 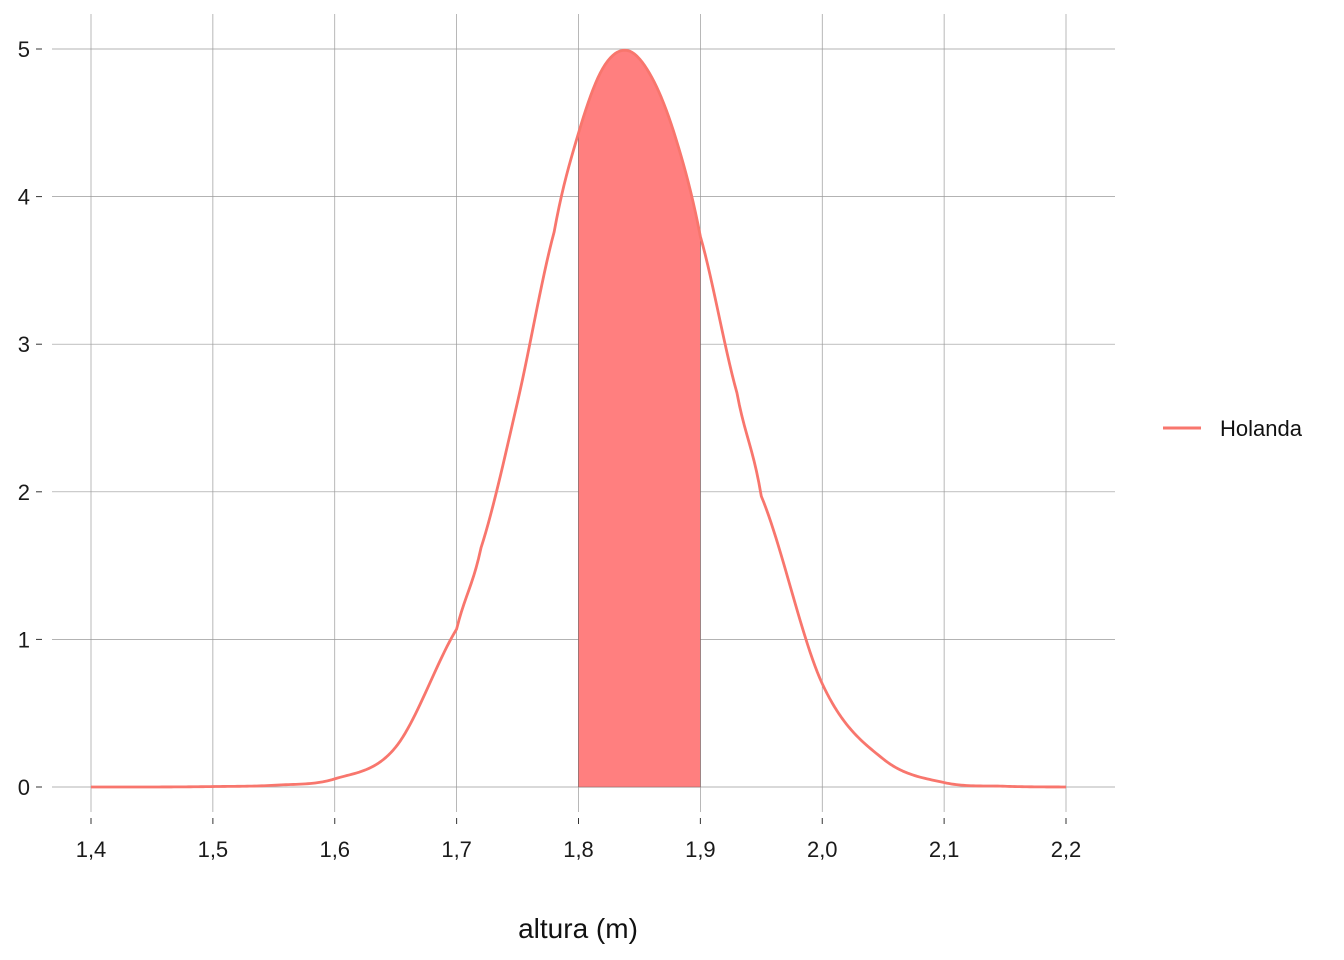 I want to click on y-tick-label: 3, so click(x=24, y=344).